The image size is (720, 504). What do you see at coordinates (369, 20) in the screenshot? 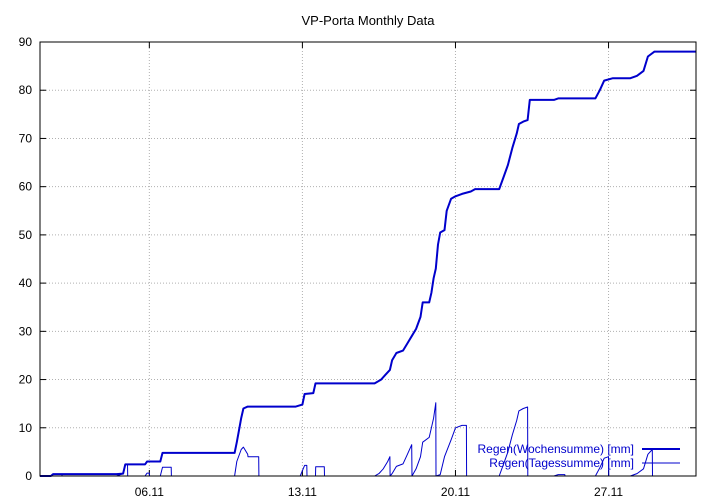
I see `chart-title: VP-Porta Monthly Data` at bounding box center [369, 20].